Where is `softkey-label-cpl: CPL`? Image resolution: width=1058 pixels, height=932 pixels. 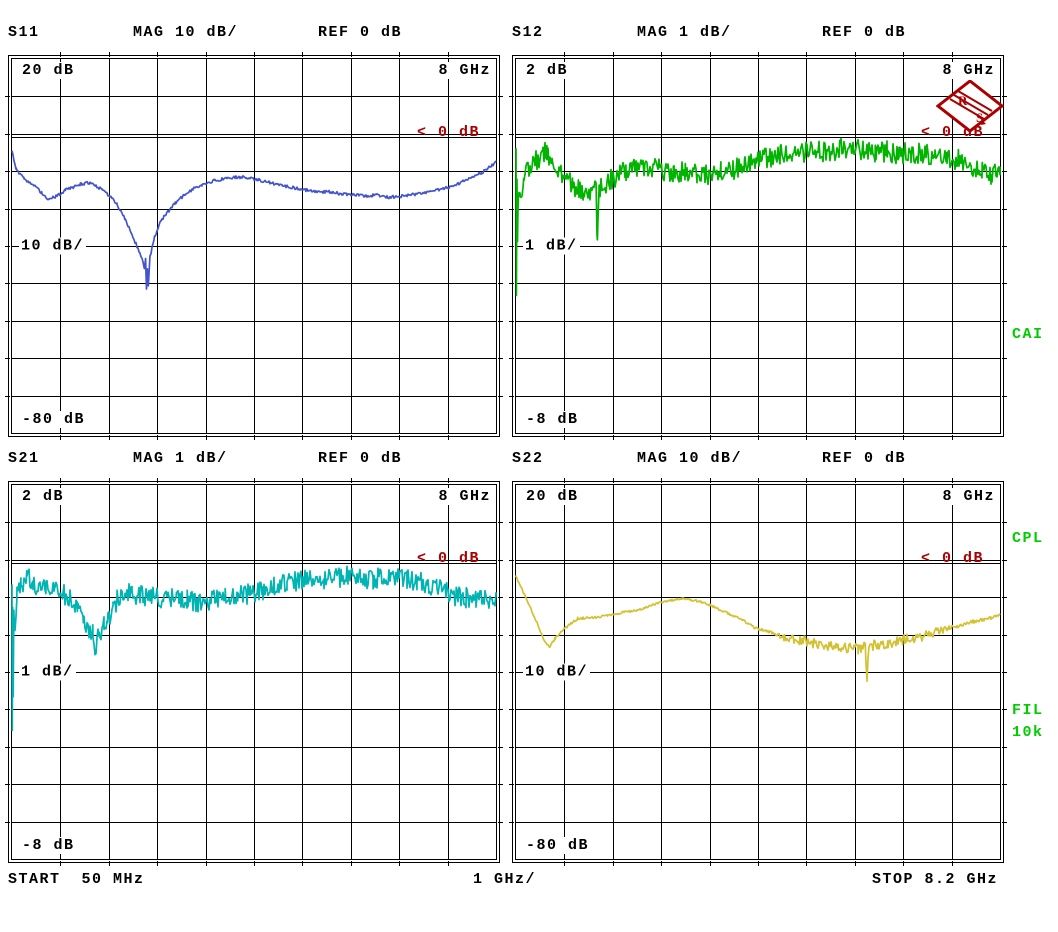 softkey-label-cpl: CPL is located at coordinates (1028, 538).